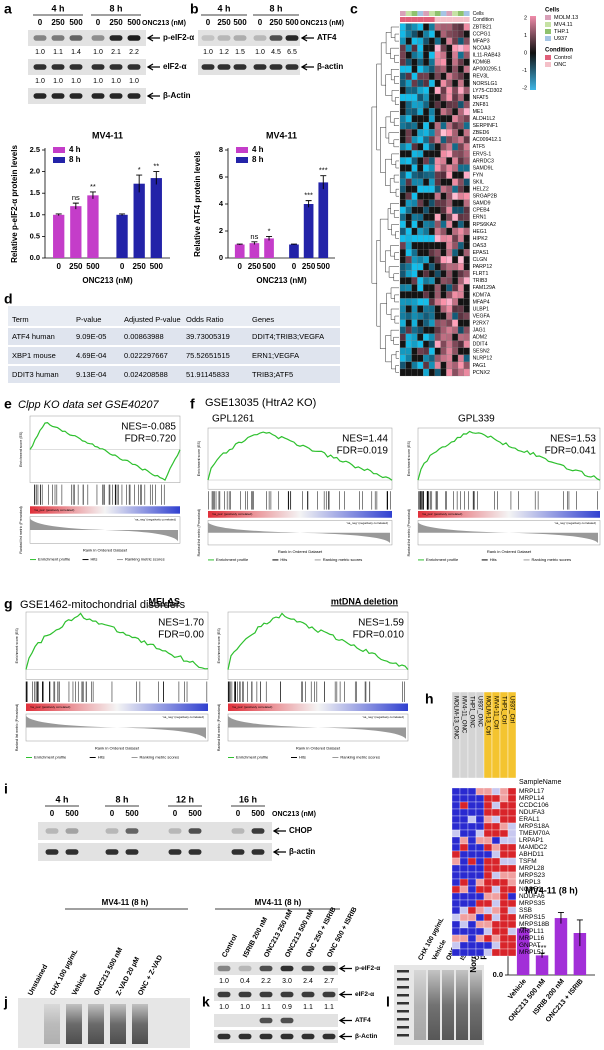 The image size is (604, 1050). What do you see at coordinates (175, 66) in the screenshot?
I see `blot-label: eIF2-α` at bounding box center [175, 66].